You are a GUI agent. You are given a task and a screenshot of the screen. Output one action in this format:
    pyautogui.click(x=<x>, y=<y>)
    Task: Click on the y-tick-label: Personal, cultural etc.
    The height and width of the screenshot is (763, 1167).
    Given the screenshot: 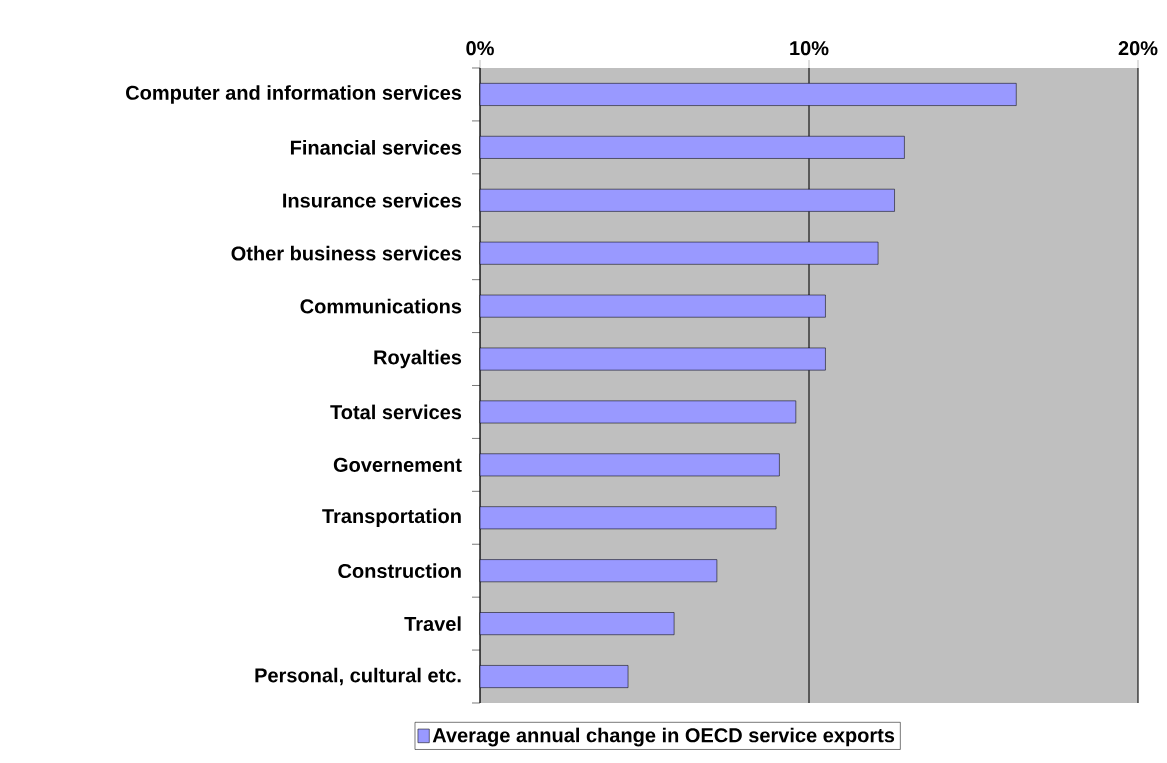 What is the action you would take?
    pyautogui.click(x=358, y=676)
    